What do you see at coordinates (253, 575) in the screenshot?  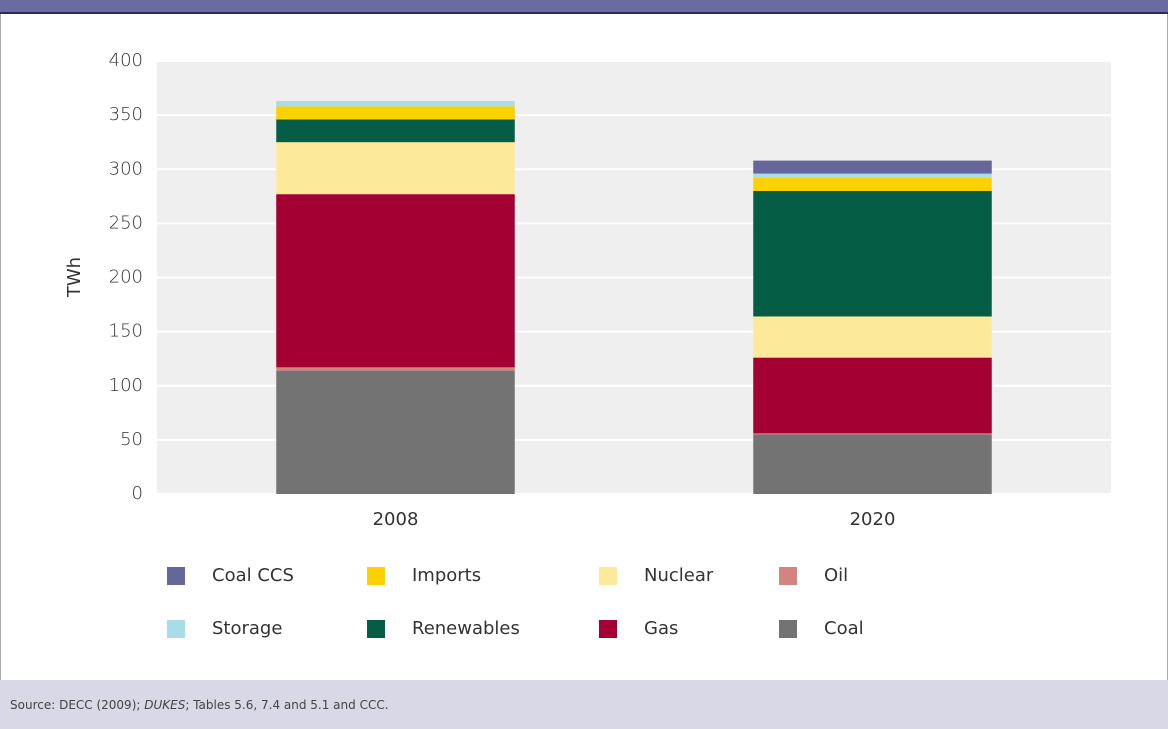 I see `legend-label: Coal CCS` at bounding box center [253, 575].